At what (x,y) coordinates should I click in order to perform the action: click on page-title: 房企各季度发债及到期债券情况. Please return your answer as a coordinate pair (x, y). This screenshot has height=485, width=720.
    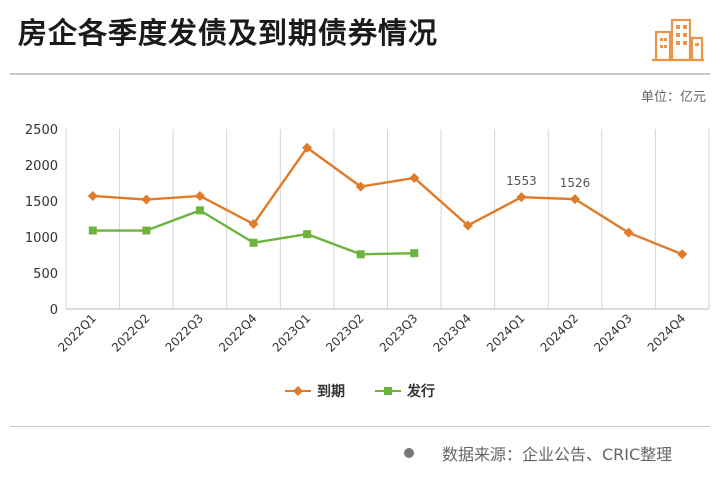
    Looking at the image, I should click on (228, 33).